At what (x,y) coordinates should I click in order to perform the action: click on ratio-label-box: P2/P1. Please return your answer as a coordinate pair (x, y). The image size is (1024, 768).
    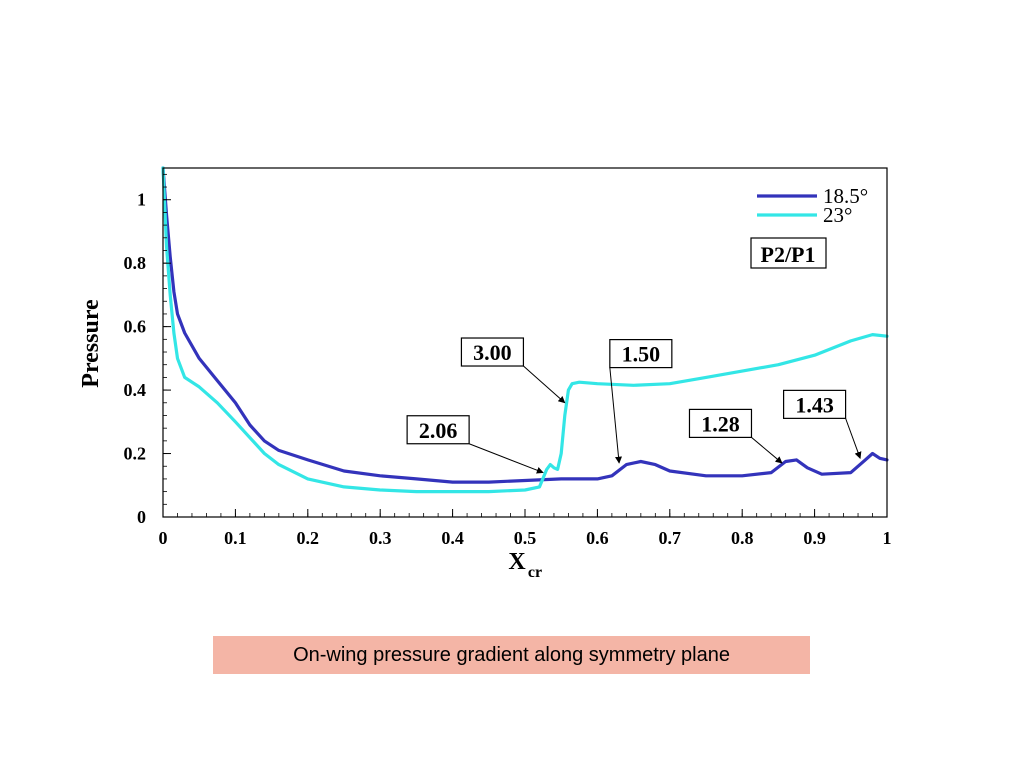
    Looking at the image, I should click on (788, 253).